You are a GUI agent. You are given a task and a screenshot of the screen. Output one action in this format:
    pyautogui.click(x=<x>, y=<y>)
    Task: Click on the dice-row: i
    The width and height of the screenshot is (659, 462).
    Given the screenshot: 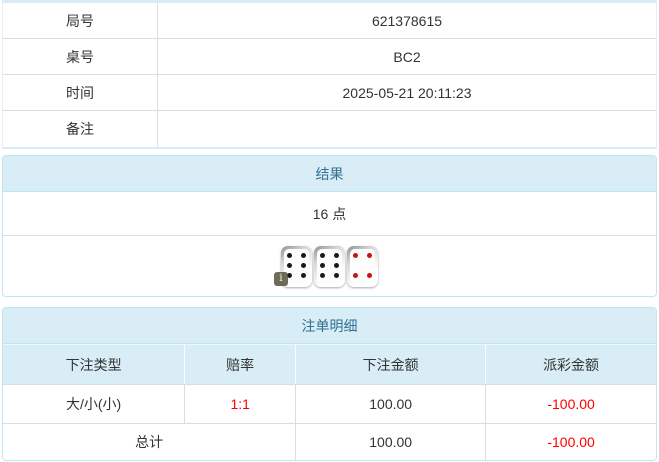 What is the action you would take?
    pyautogui.click(x=329, y=266)
    